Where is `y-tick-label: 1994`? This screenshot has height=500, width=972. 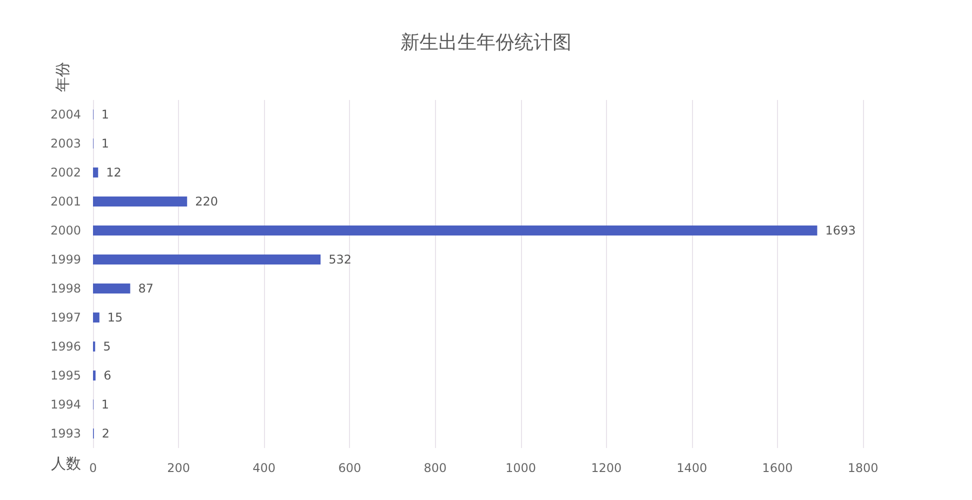 y-tick-label: 1994 is located at coordinates (65, 405).